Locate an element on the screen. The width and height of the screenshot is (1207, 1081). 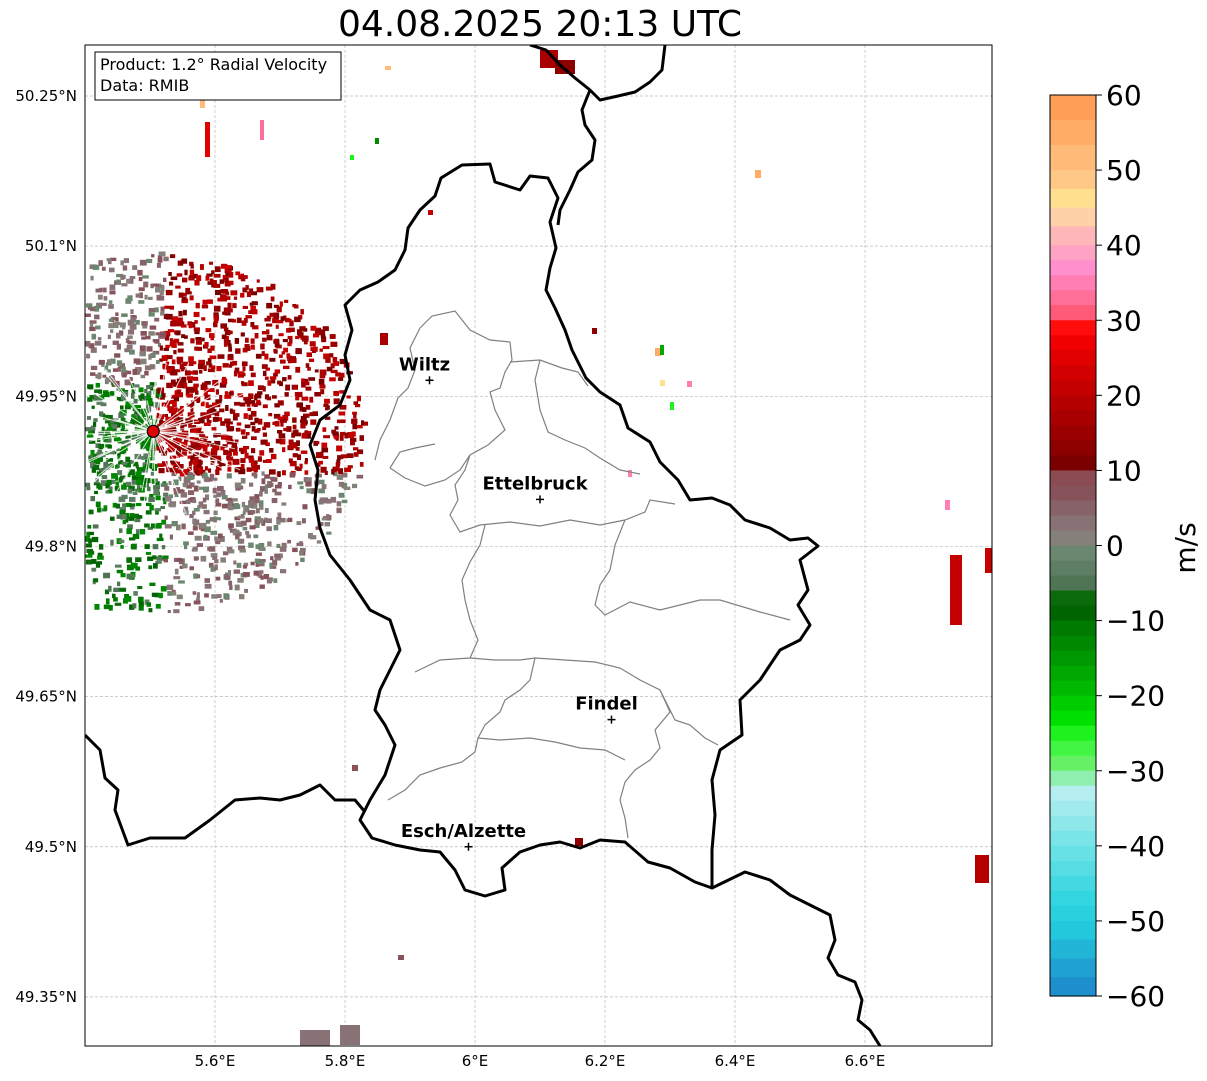
lon-tick-label: 6.2°E is located at coordinates (605, 1061).